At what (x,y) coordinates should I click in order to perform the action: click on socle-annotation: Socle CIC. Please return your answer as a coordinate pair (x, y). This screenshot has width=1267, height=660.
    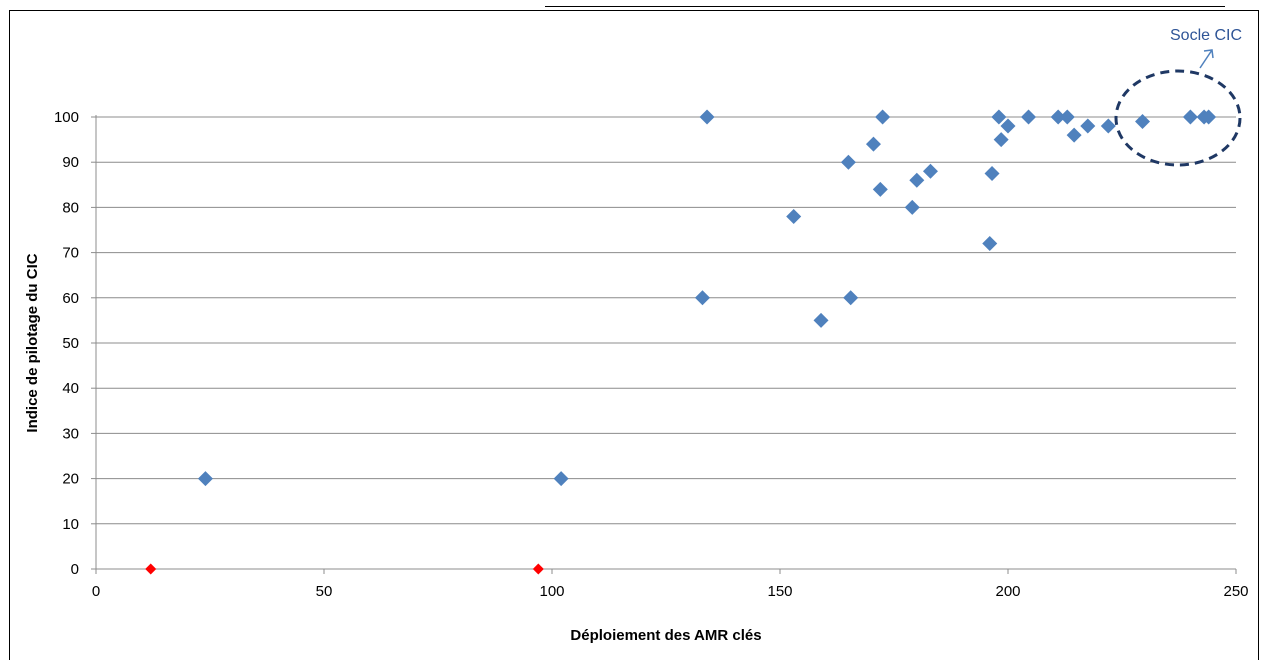
    Looking at the image, I should click on (1178, 97).